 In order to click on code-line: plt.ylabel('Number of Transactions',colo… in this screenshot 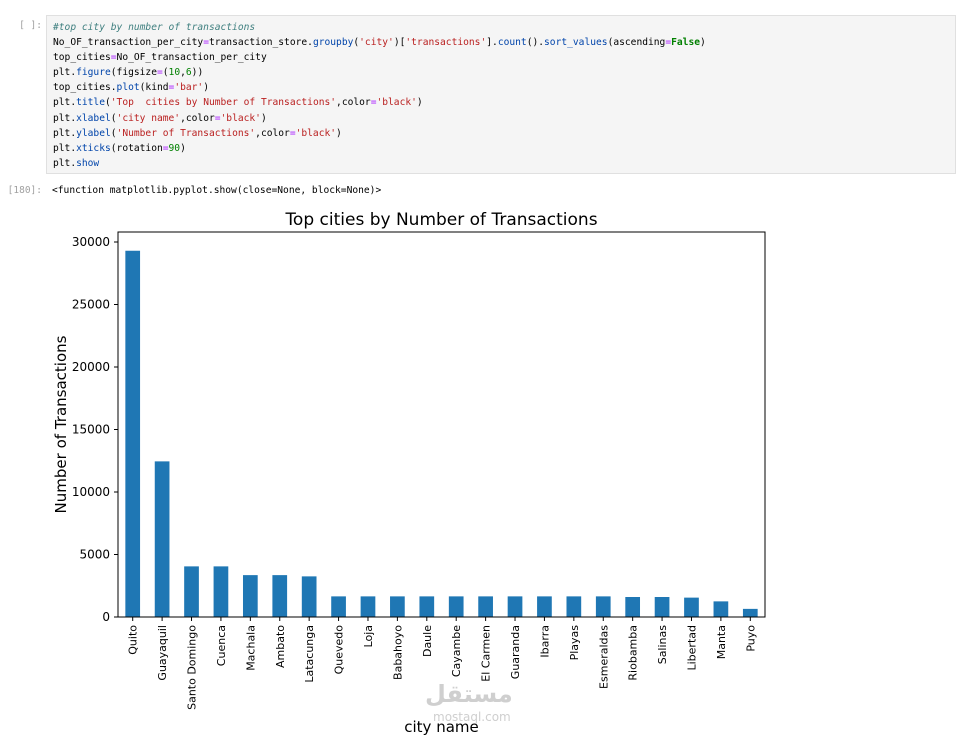, I will do `click(197, 133)`.